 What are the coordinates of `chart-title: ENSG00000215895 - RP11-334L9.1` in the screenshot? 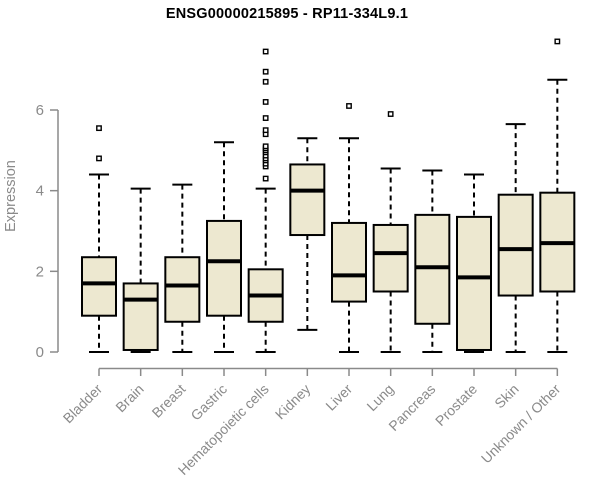 It's located at (287, 14).